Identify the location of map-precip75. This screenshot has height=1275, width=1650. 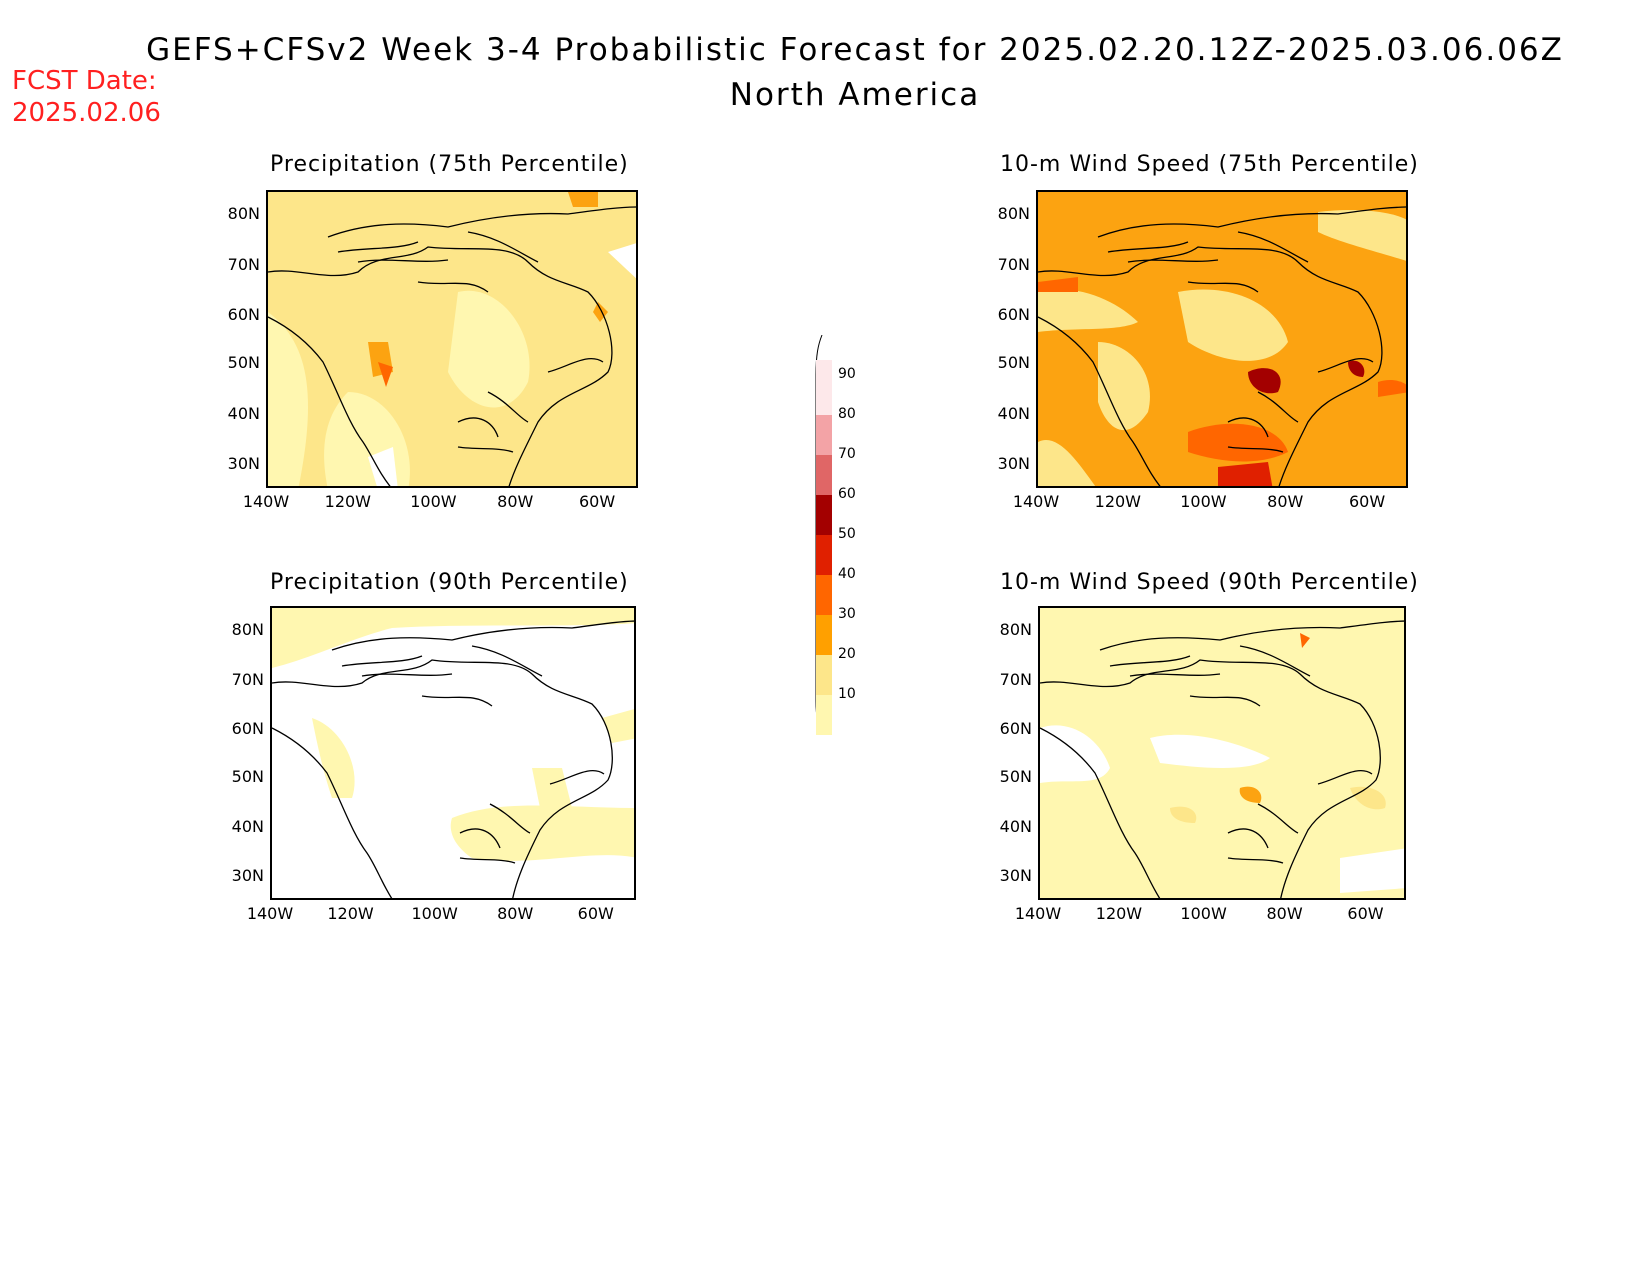
(452, 339).